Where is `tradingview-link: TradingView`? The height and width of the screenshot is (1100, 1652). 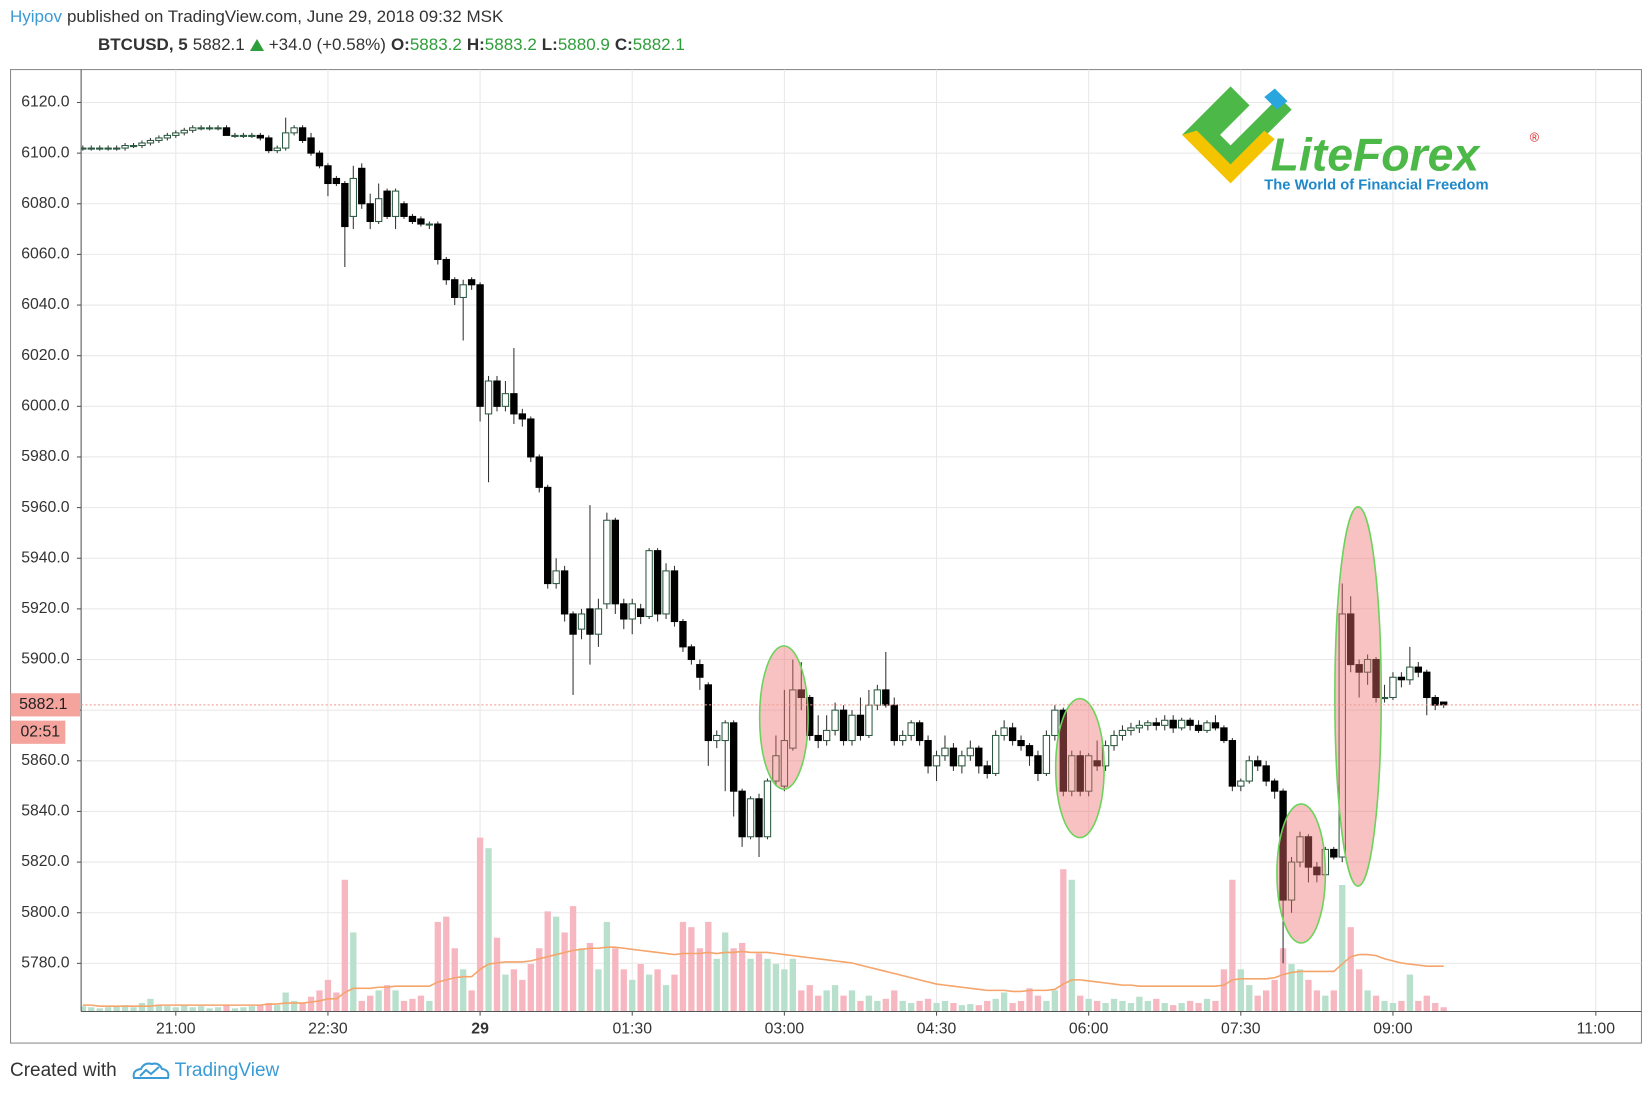
tradingview-link: TradingView is located at coordinates (227, 1070).